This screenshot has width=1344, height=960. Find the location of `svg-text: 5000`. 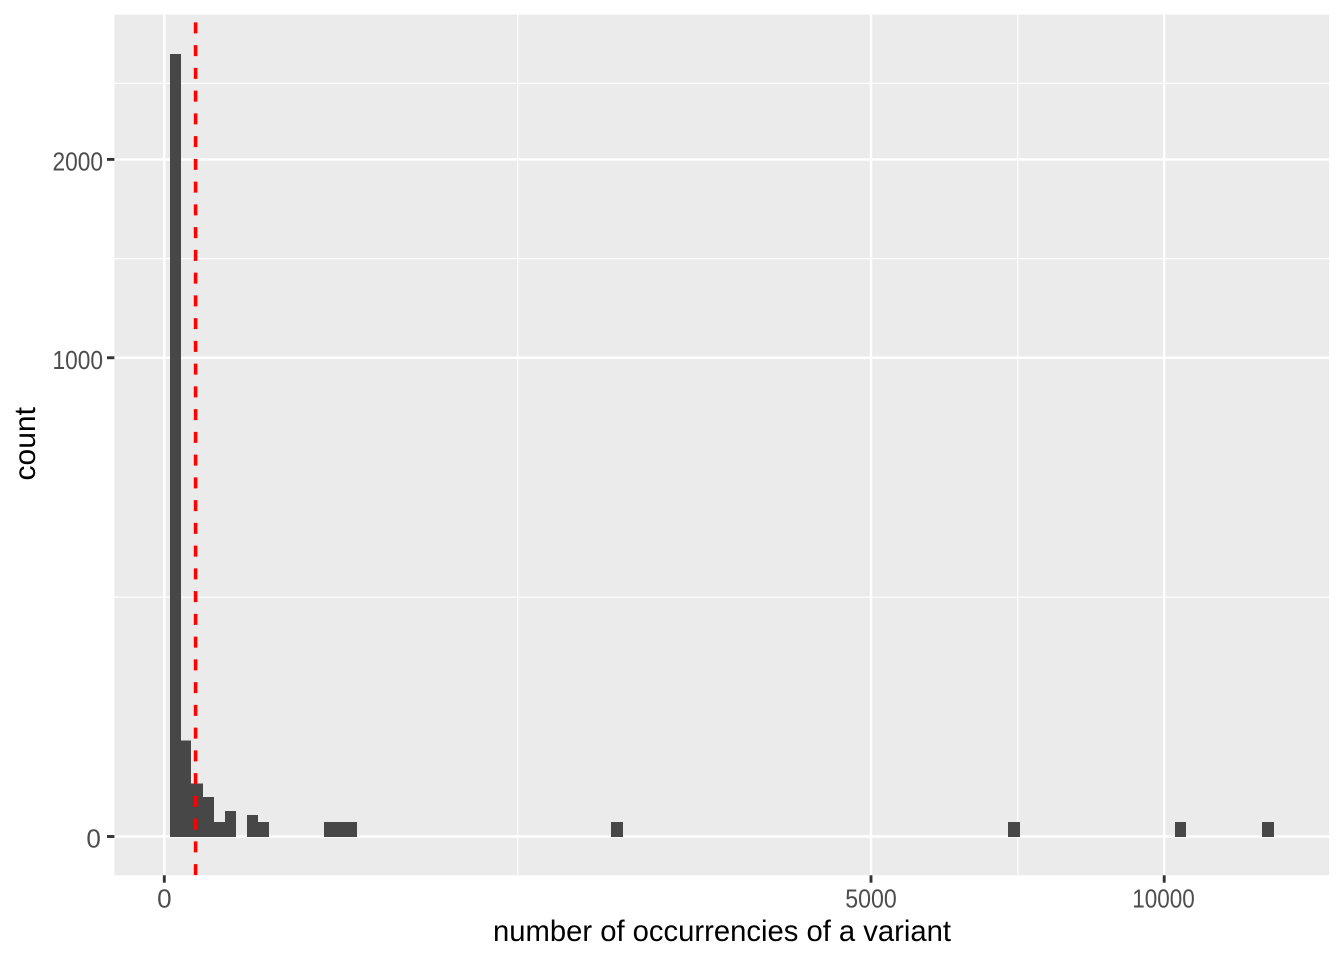

svg-text: 5000 is located at coordinates (871, 898).